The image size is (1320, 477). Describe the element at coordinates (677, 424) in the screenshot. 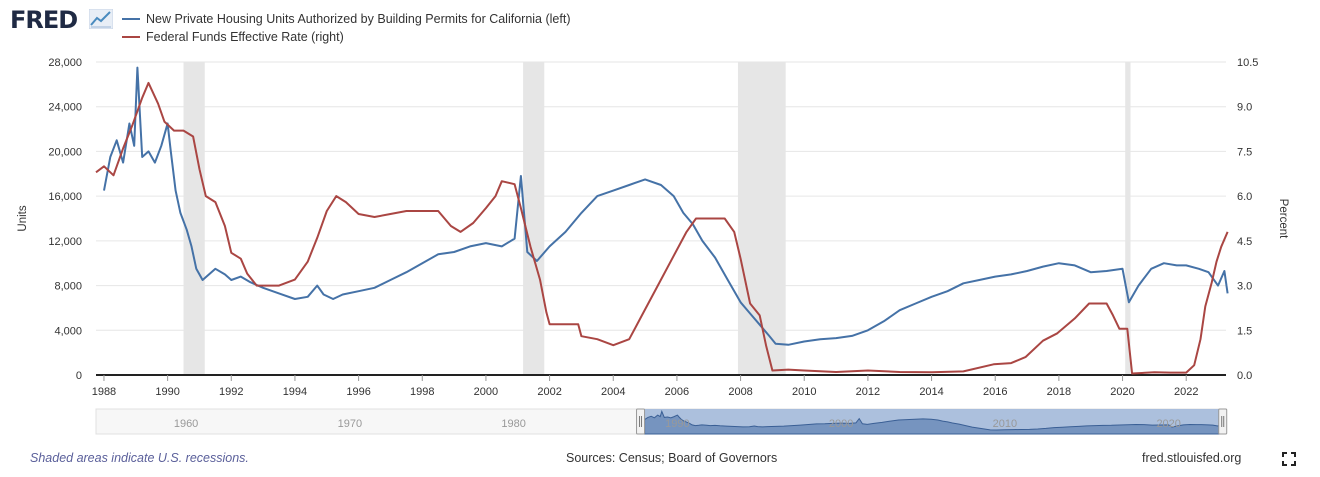

I see `navigator-tick-label: 1990` at that location.